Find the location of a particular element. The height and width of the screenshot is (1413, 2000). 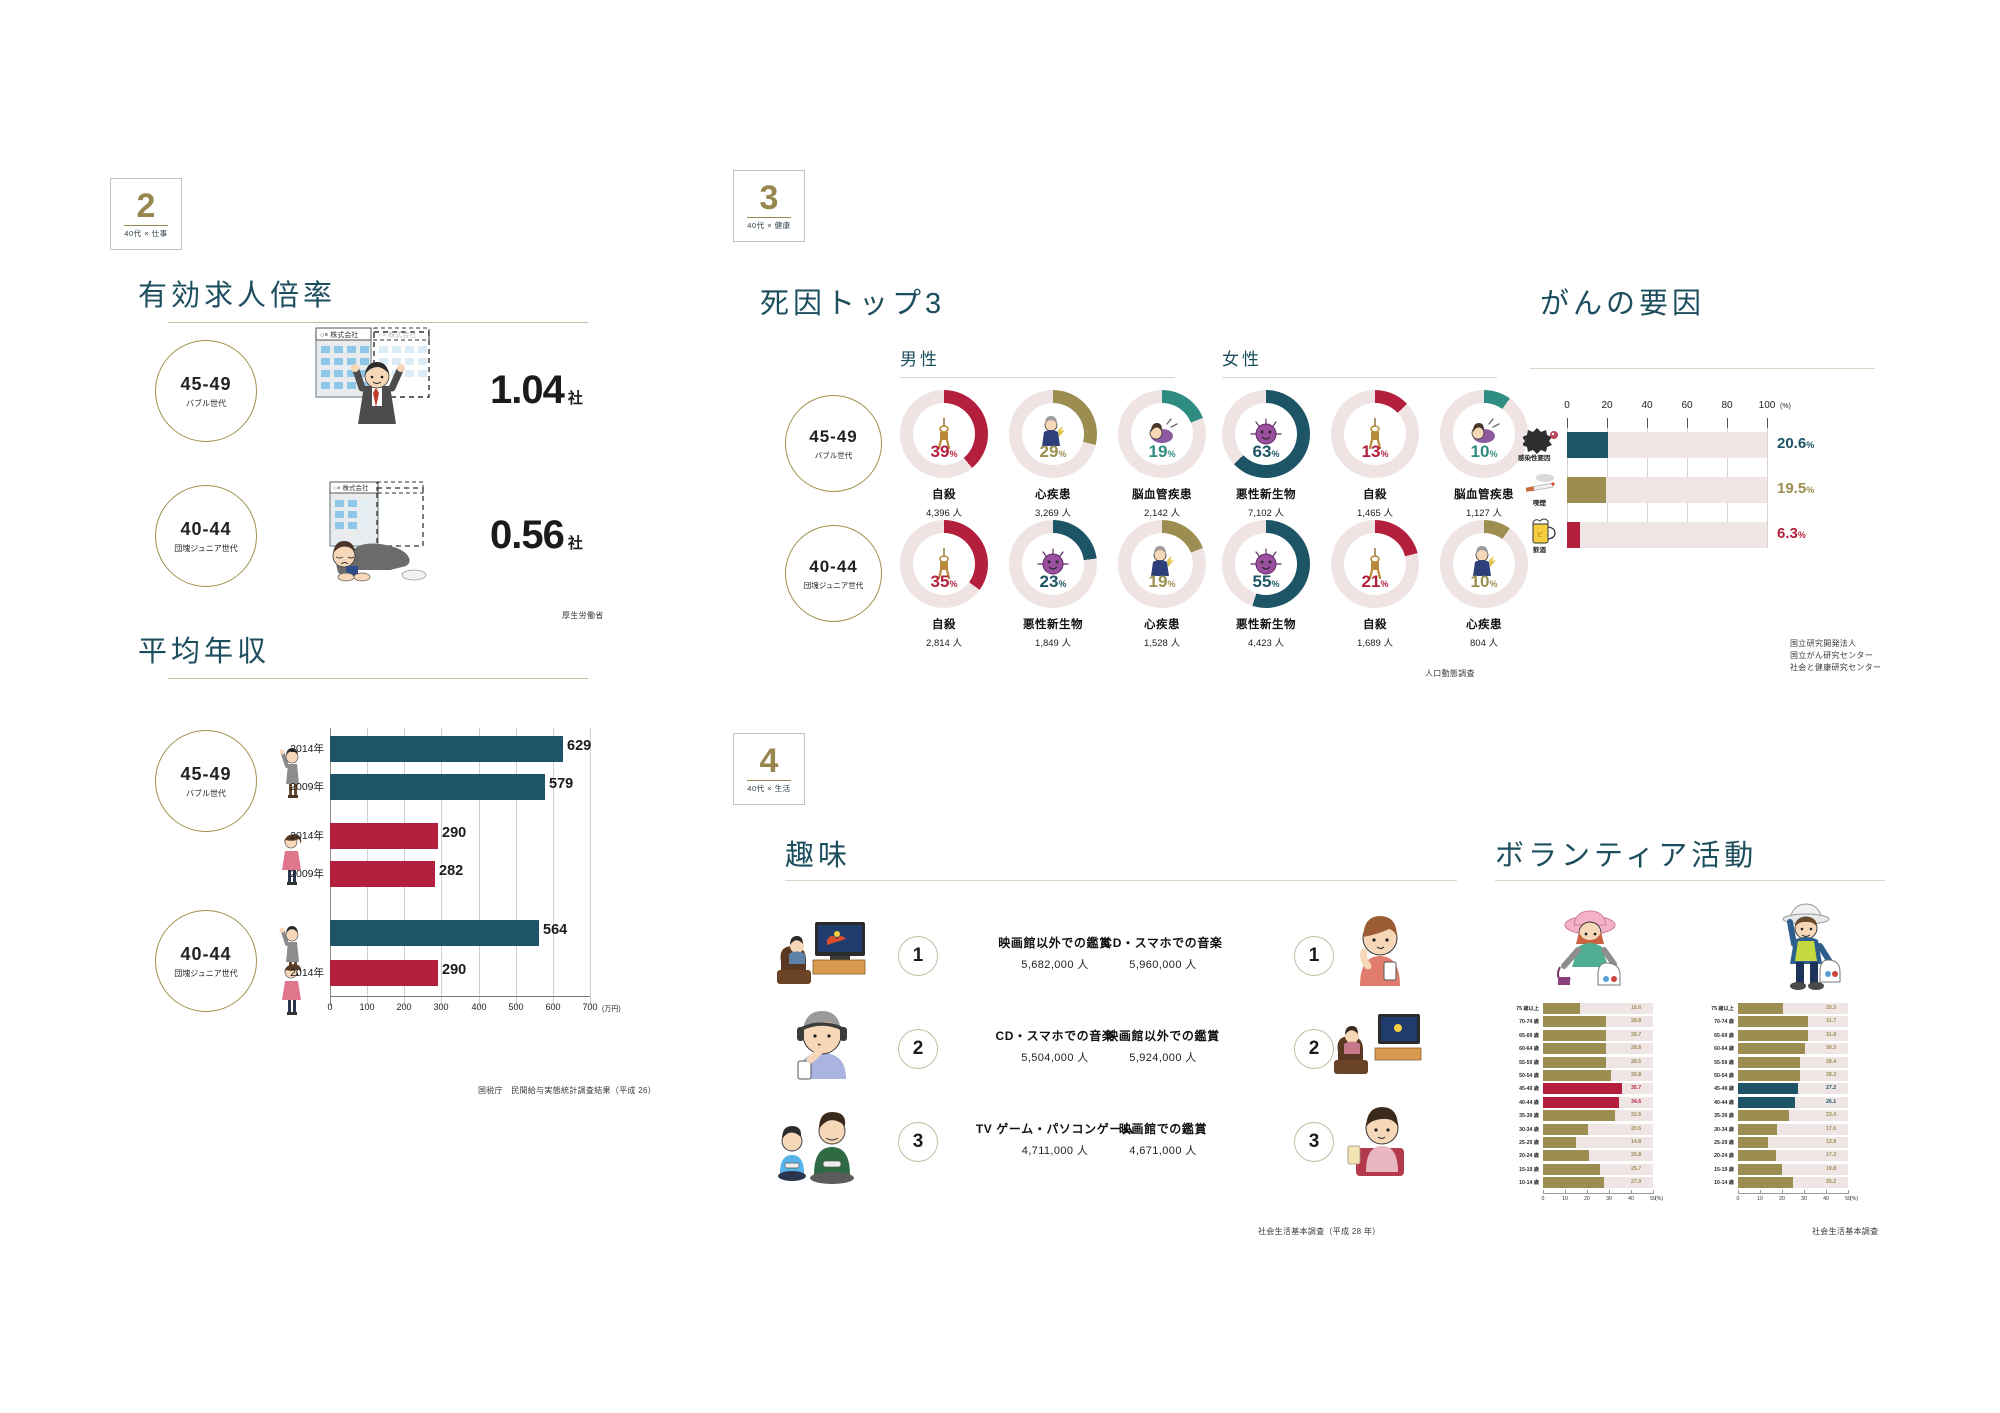

volunteer-row: 30-34 歳 17.6 is located at coordinates (1787, 1130).